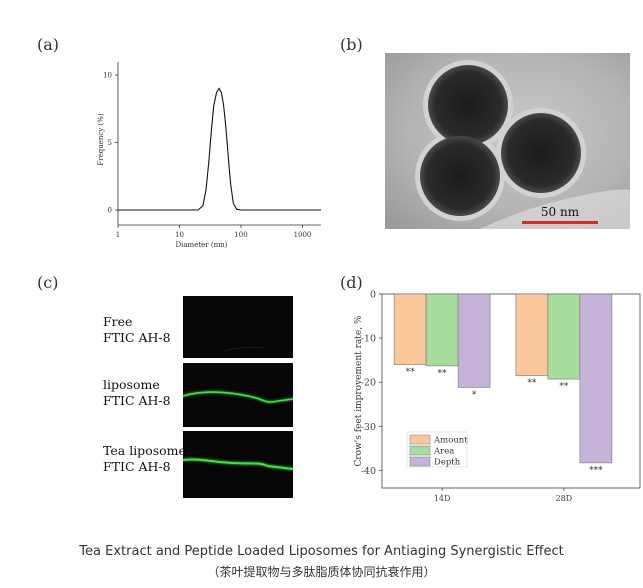 This screenshot has width=643, height=588. What do you see at coordinates (420, 450) in the screenshot?
I see `legend-swatch-area` at bounding box center [420, 450].